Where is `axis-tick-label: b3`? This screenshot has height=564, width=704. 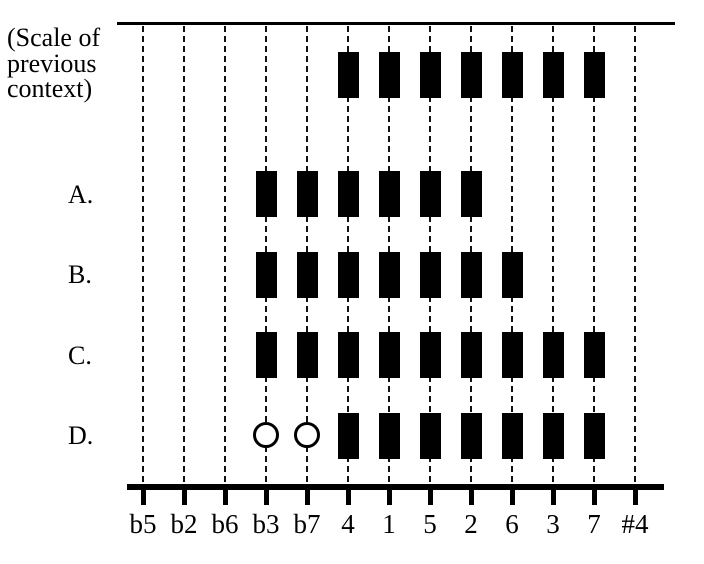
axis-tick-label: b3 is located at coordinates (266, 524).